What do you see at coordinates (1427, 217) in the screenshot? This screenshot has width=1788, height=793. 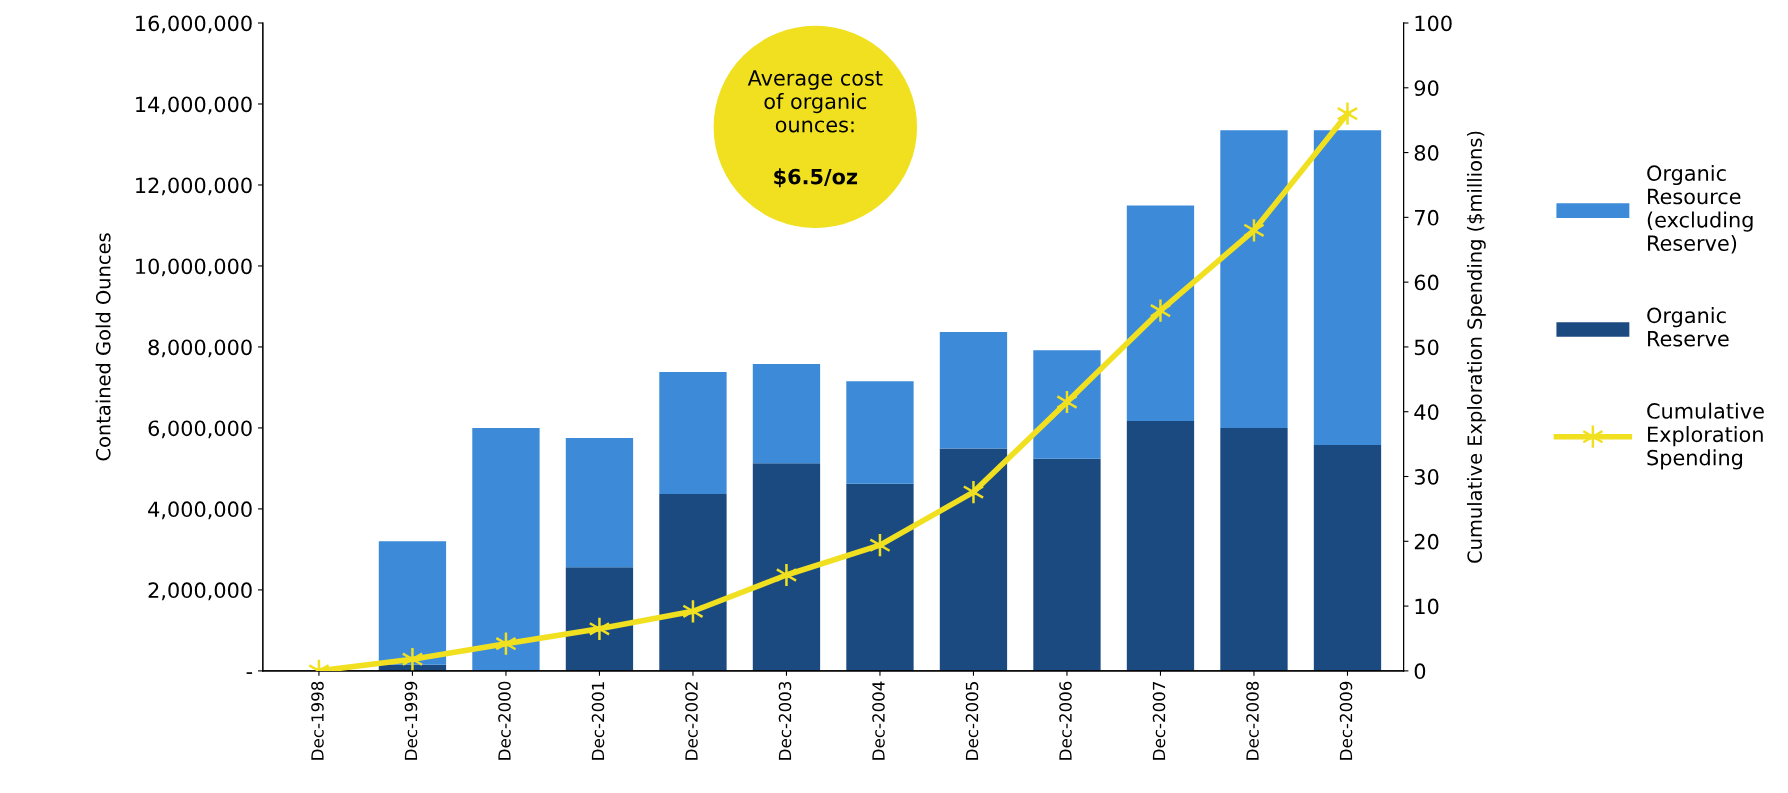 I see `y2-tick-label: 70` at bounding box center [1427, 217].